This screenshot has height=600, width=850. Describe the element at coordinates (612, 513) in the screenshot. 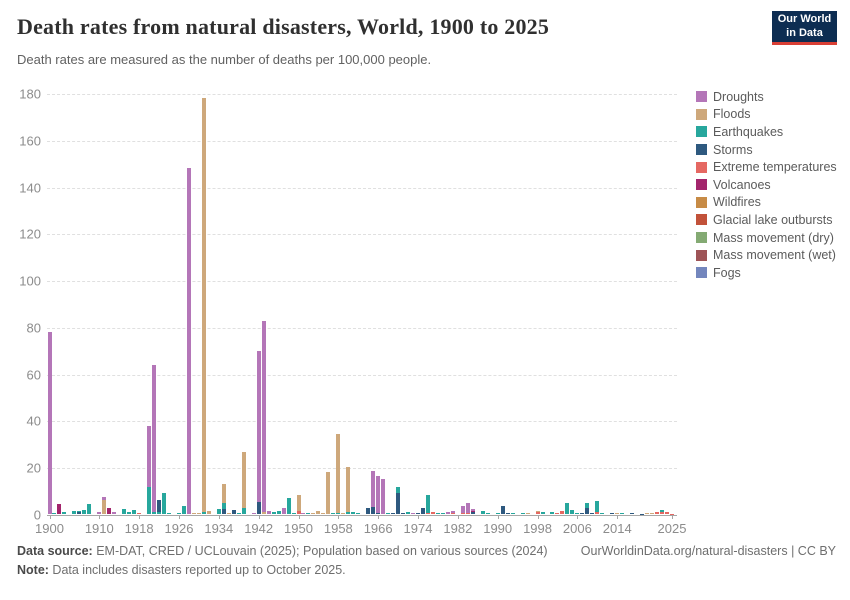

I see `bar-2013` at that location.